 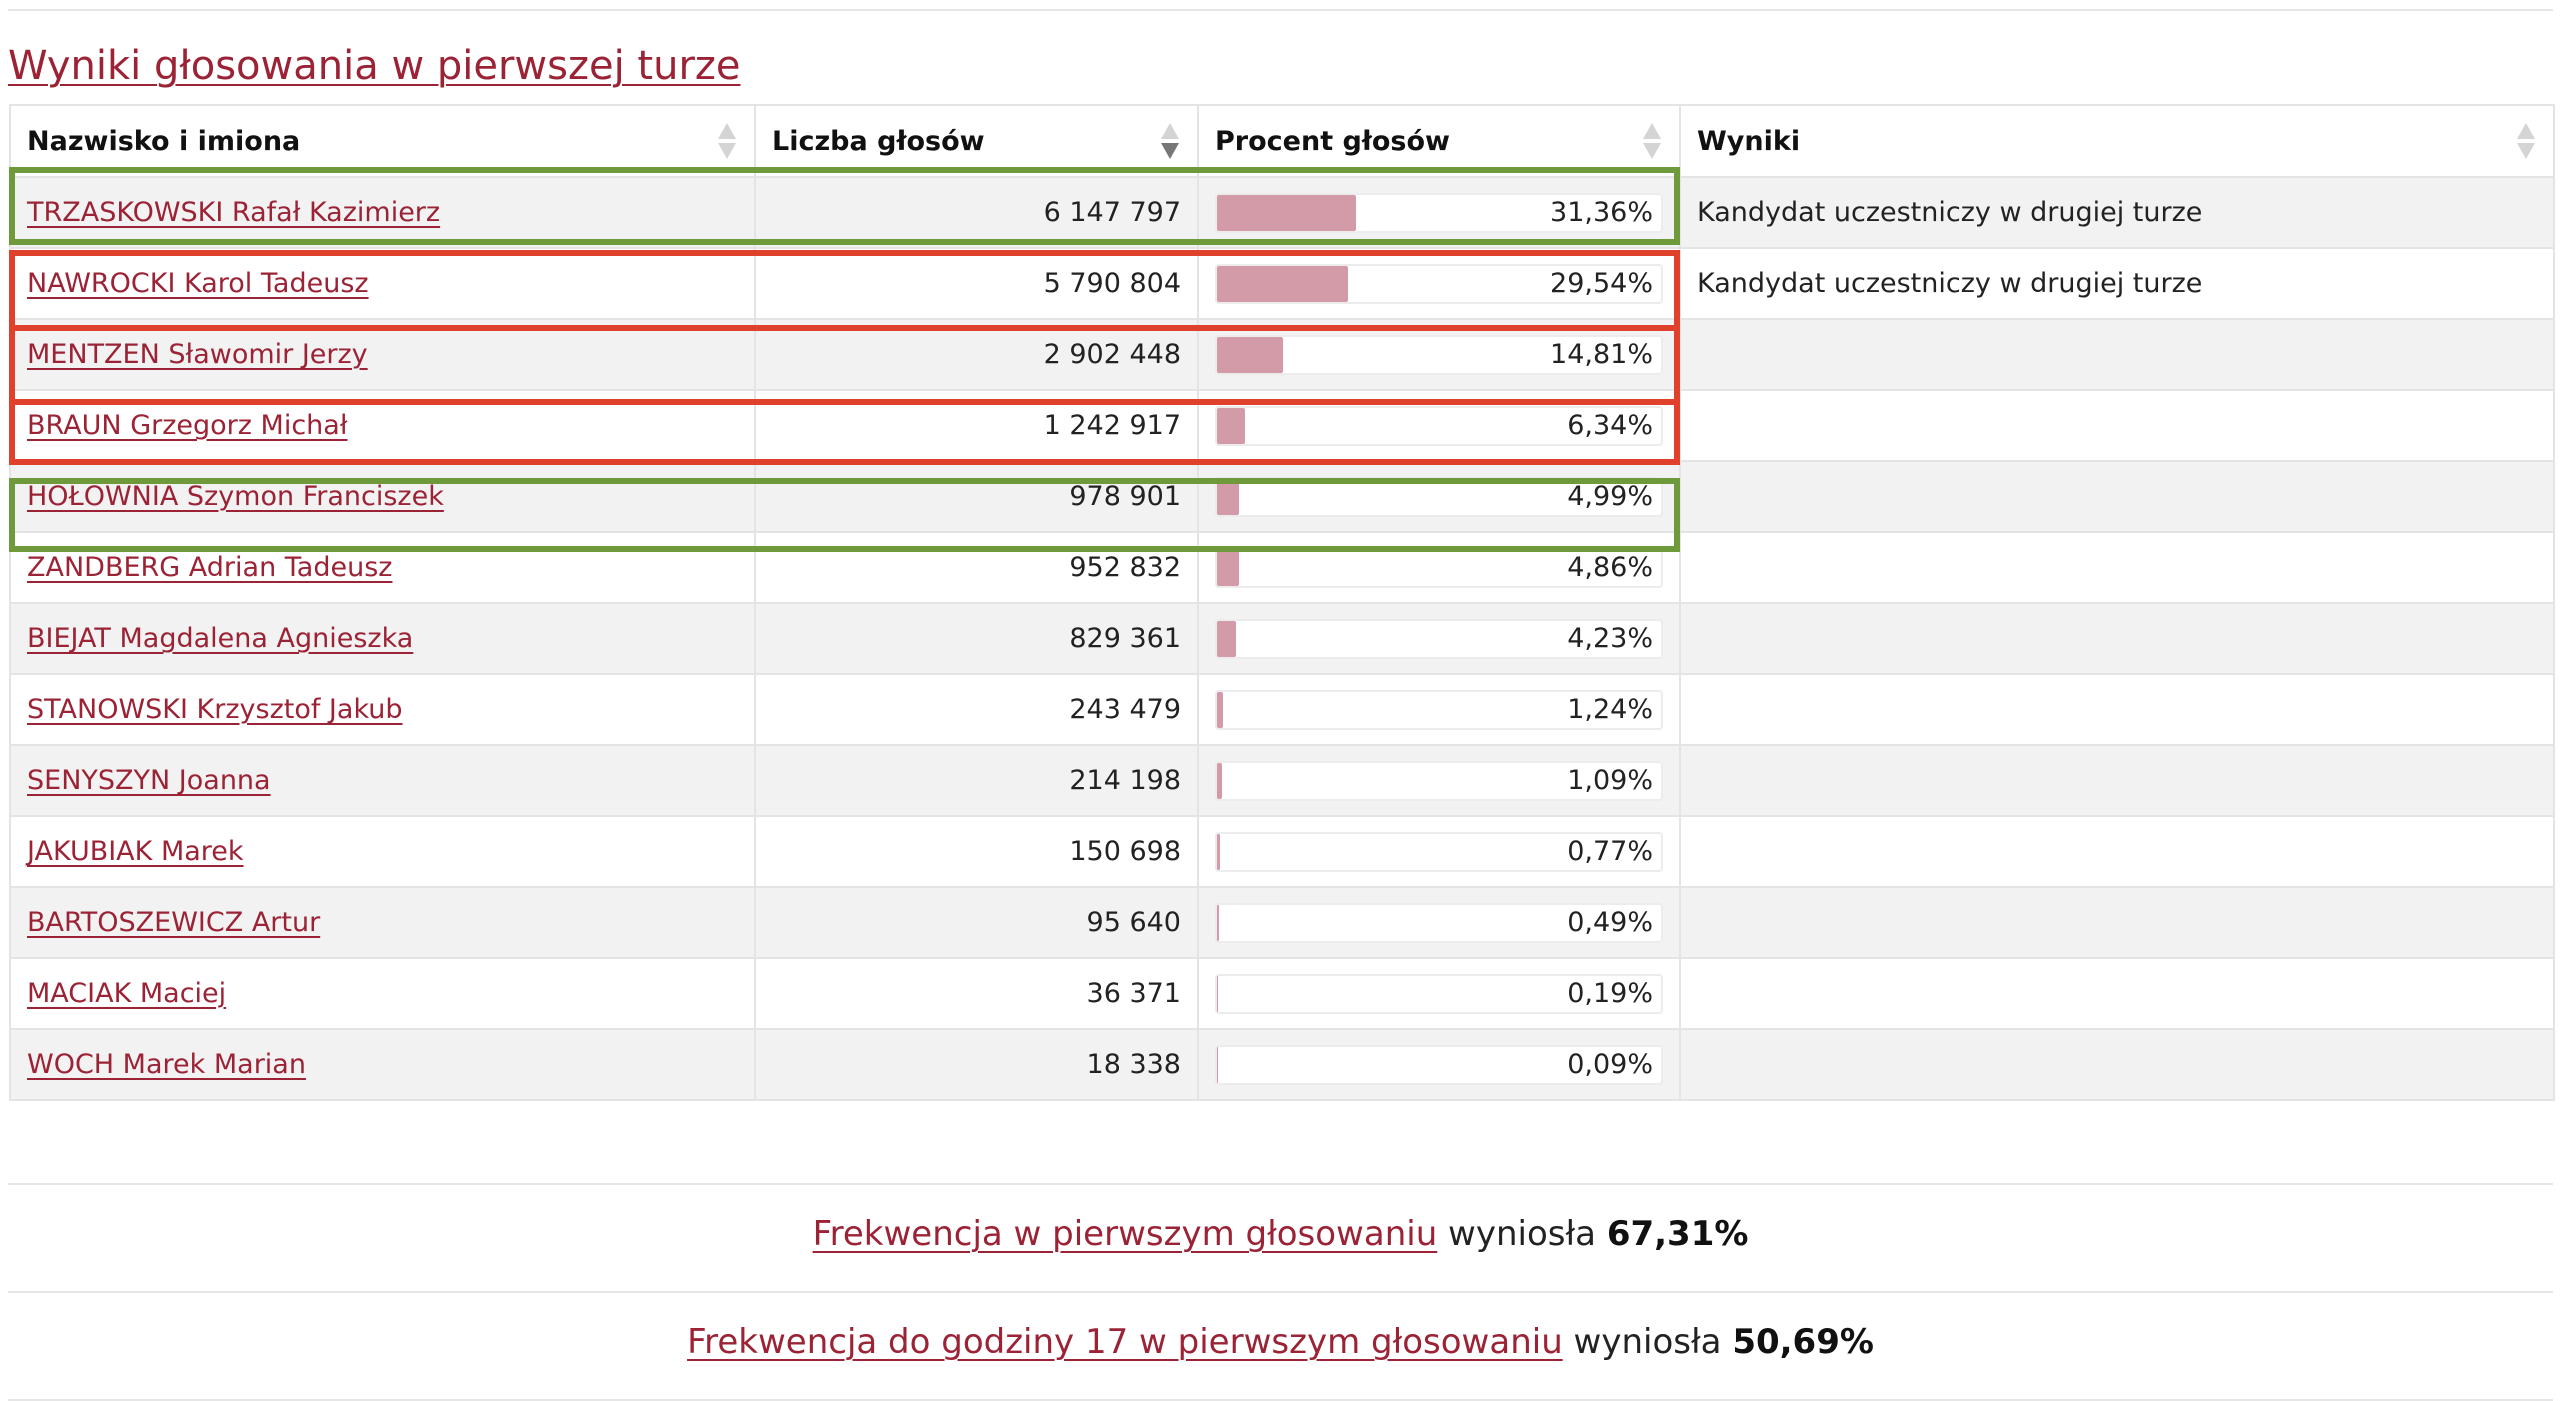 I want to click on candidate-name-link: STANOWSKI Krzysztof Jakub, so click(x=215, y=709).